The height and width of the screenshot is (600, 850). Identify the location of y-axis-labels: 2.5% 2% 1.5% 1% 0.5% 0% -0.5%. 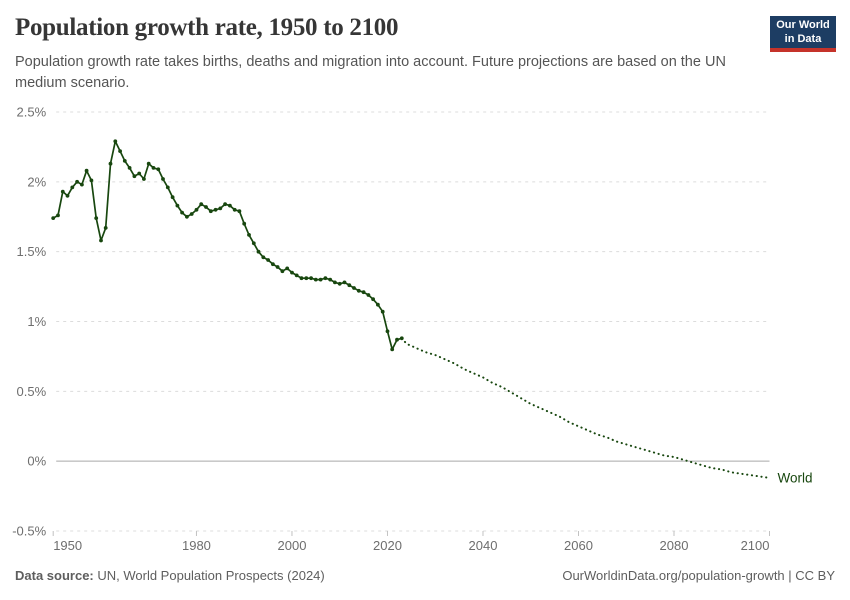
(29, 322).